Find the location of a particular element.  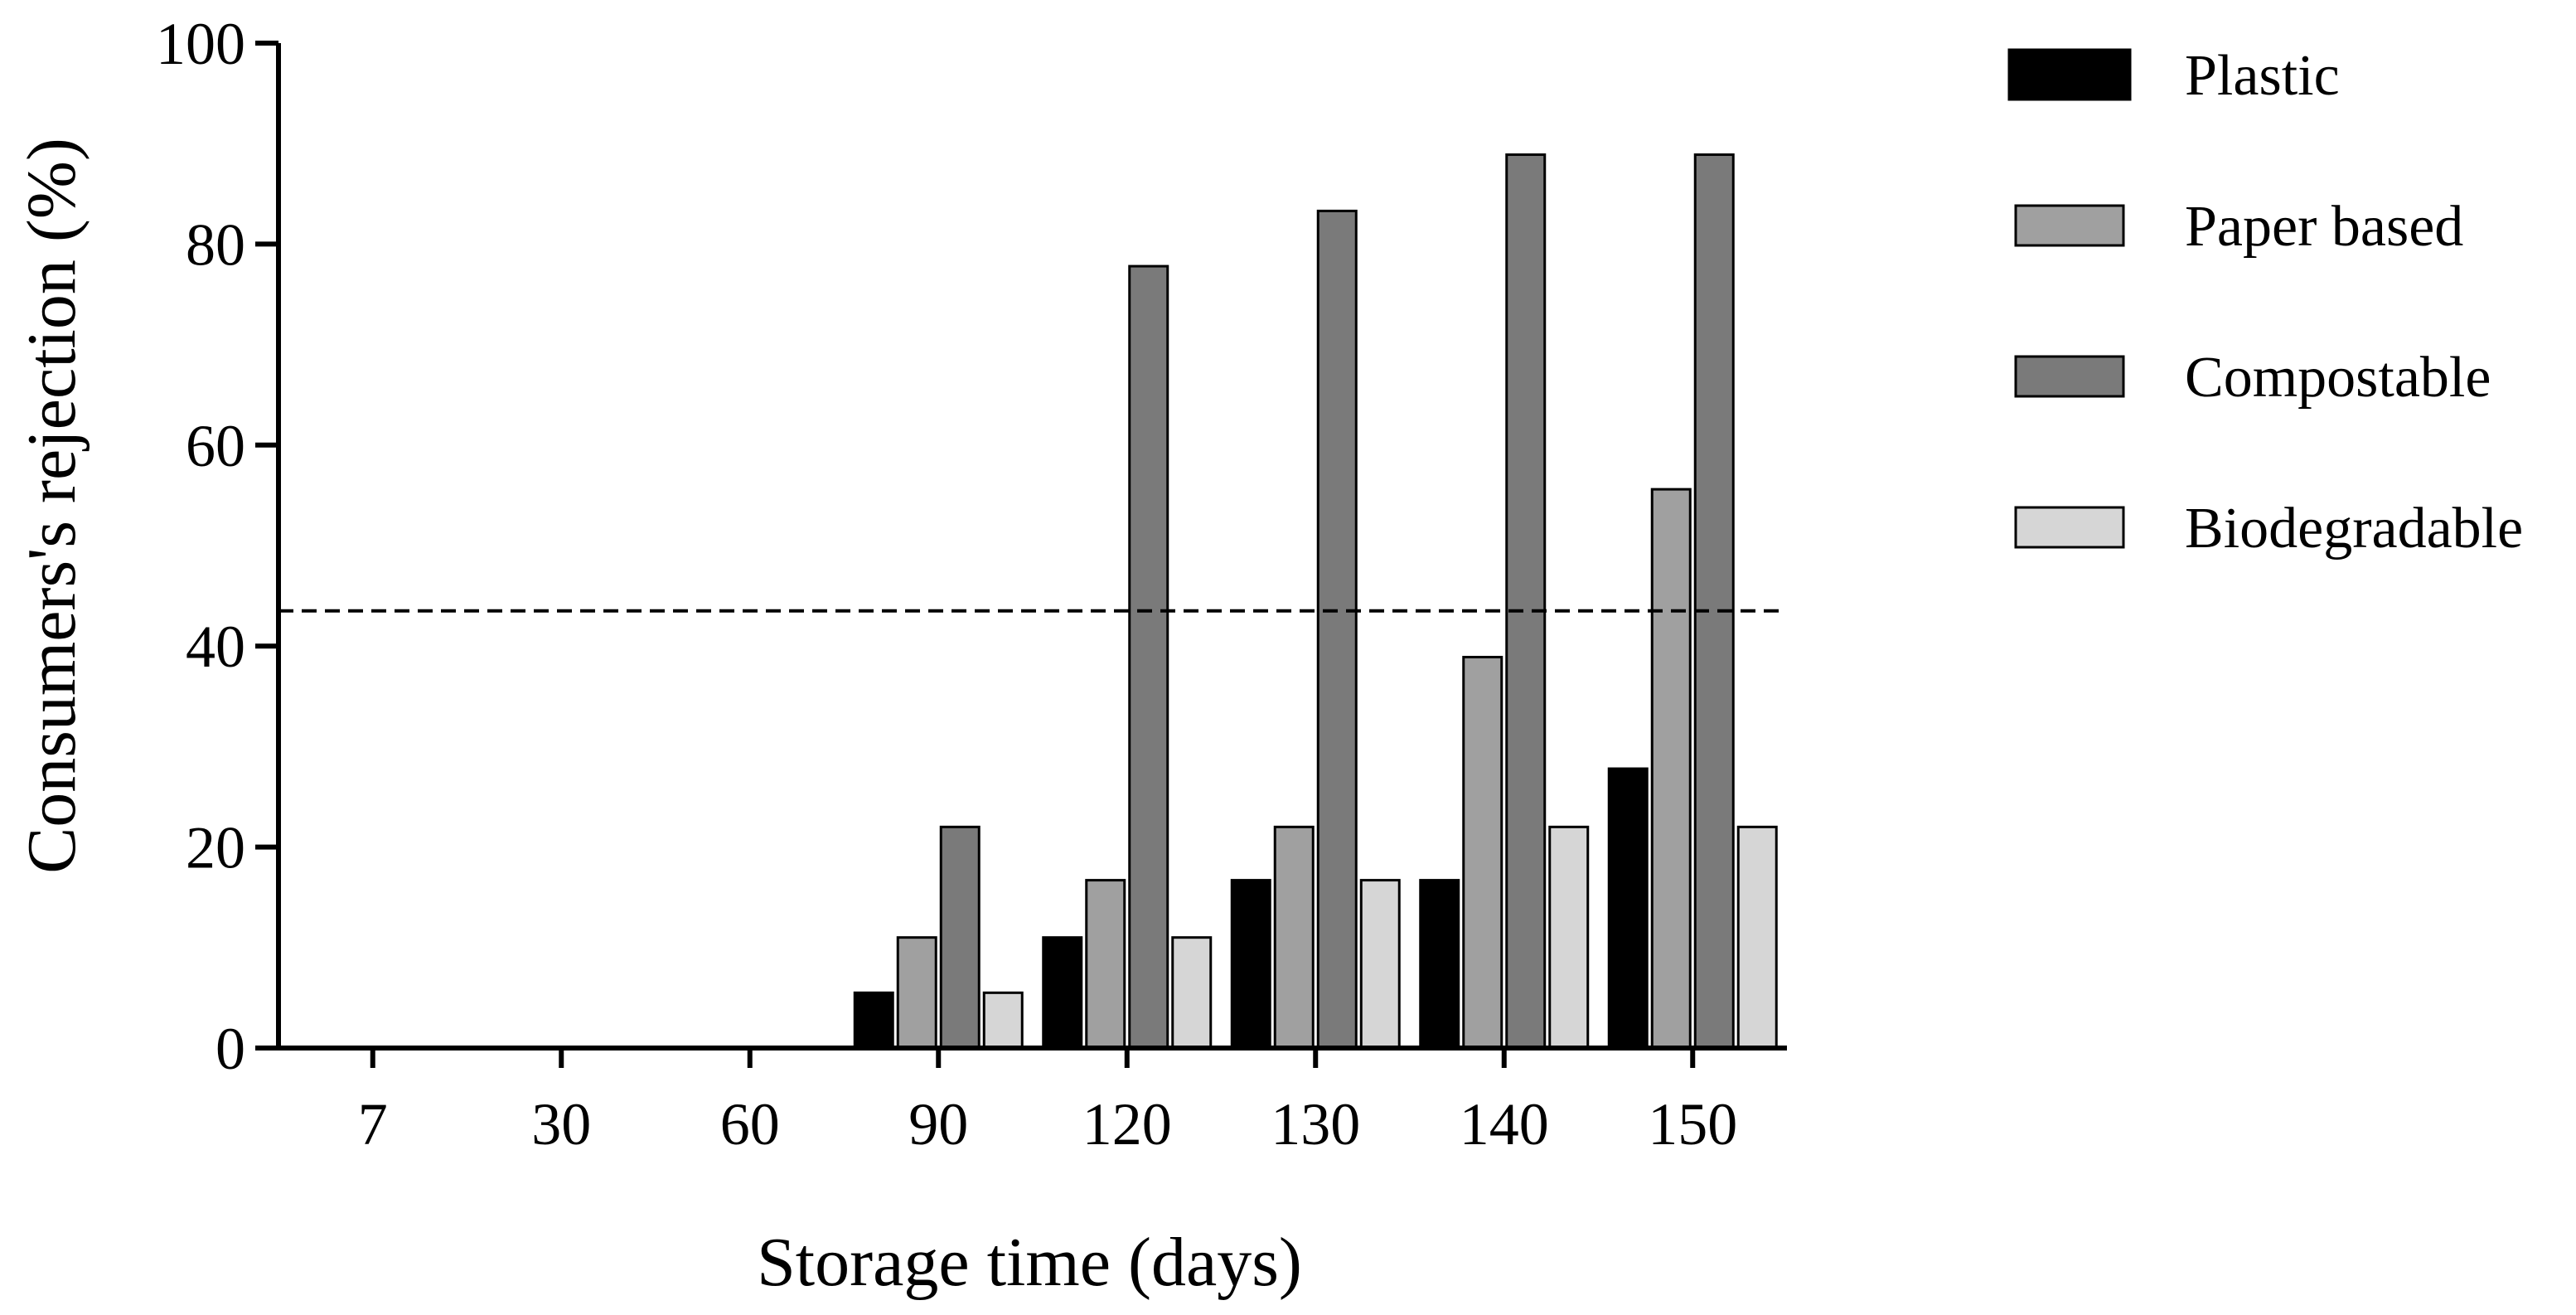

x-tick-label: 130 is located at coordinates (1315, 1124).